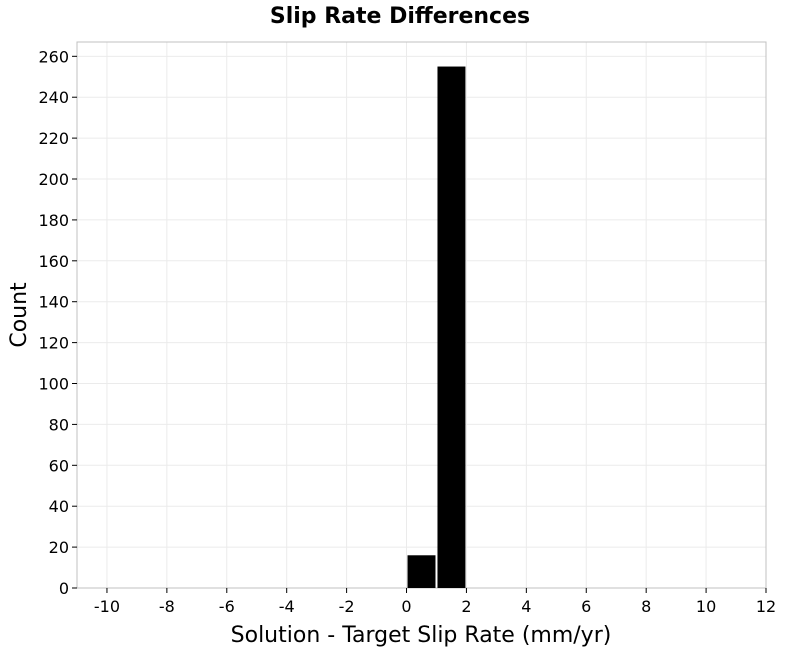 The width and height of the screenshot is (800, 650). What do you see at coordinates (227, 606) in the screenshot?
I see `x-tick-label: -6` at bounding box center [227, 606].